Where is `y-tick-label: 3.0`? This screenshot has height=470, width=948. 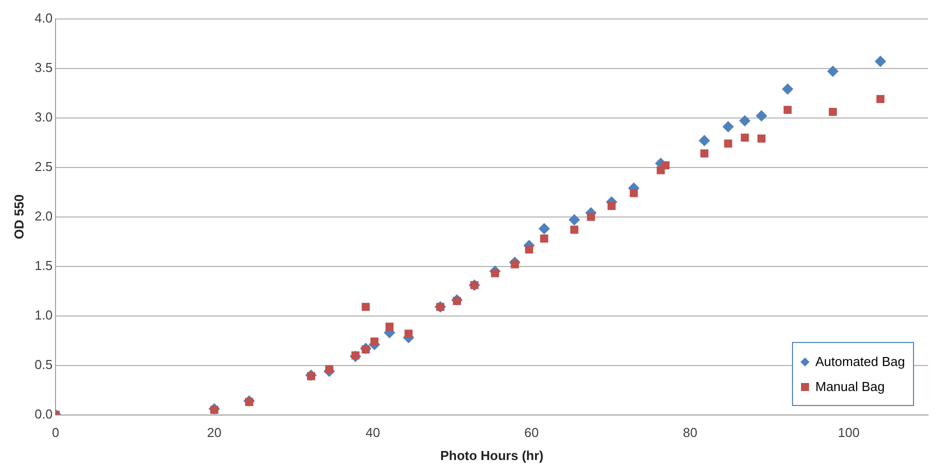
y-tick-label: 3.0 is located at coordinates (43, 116).